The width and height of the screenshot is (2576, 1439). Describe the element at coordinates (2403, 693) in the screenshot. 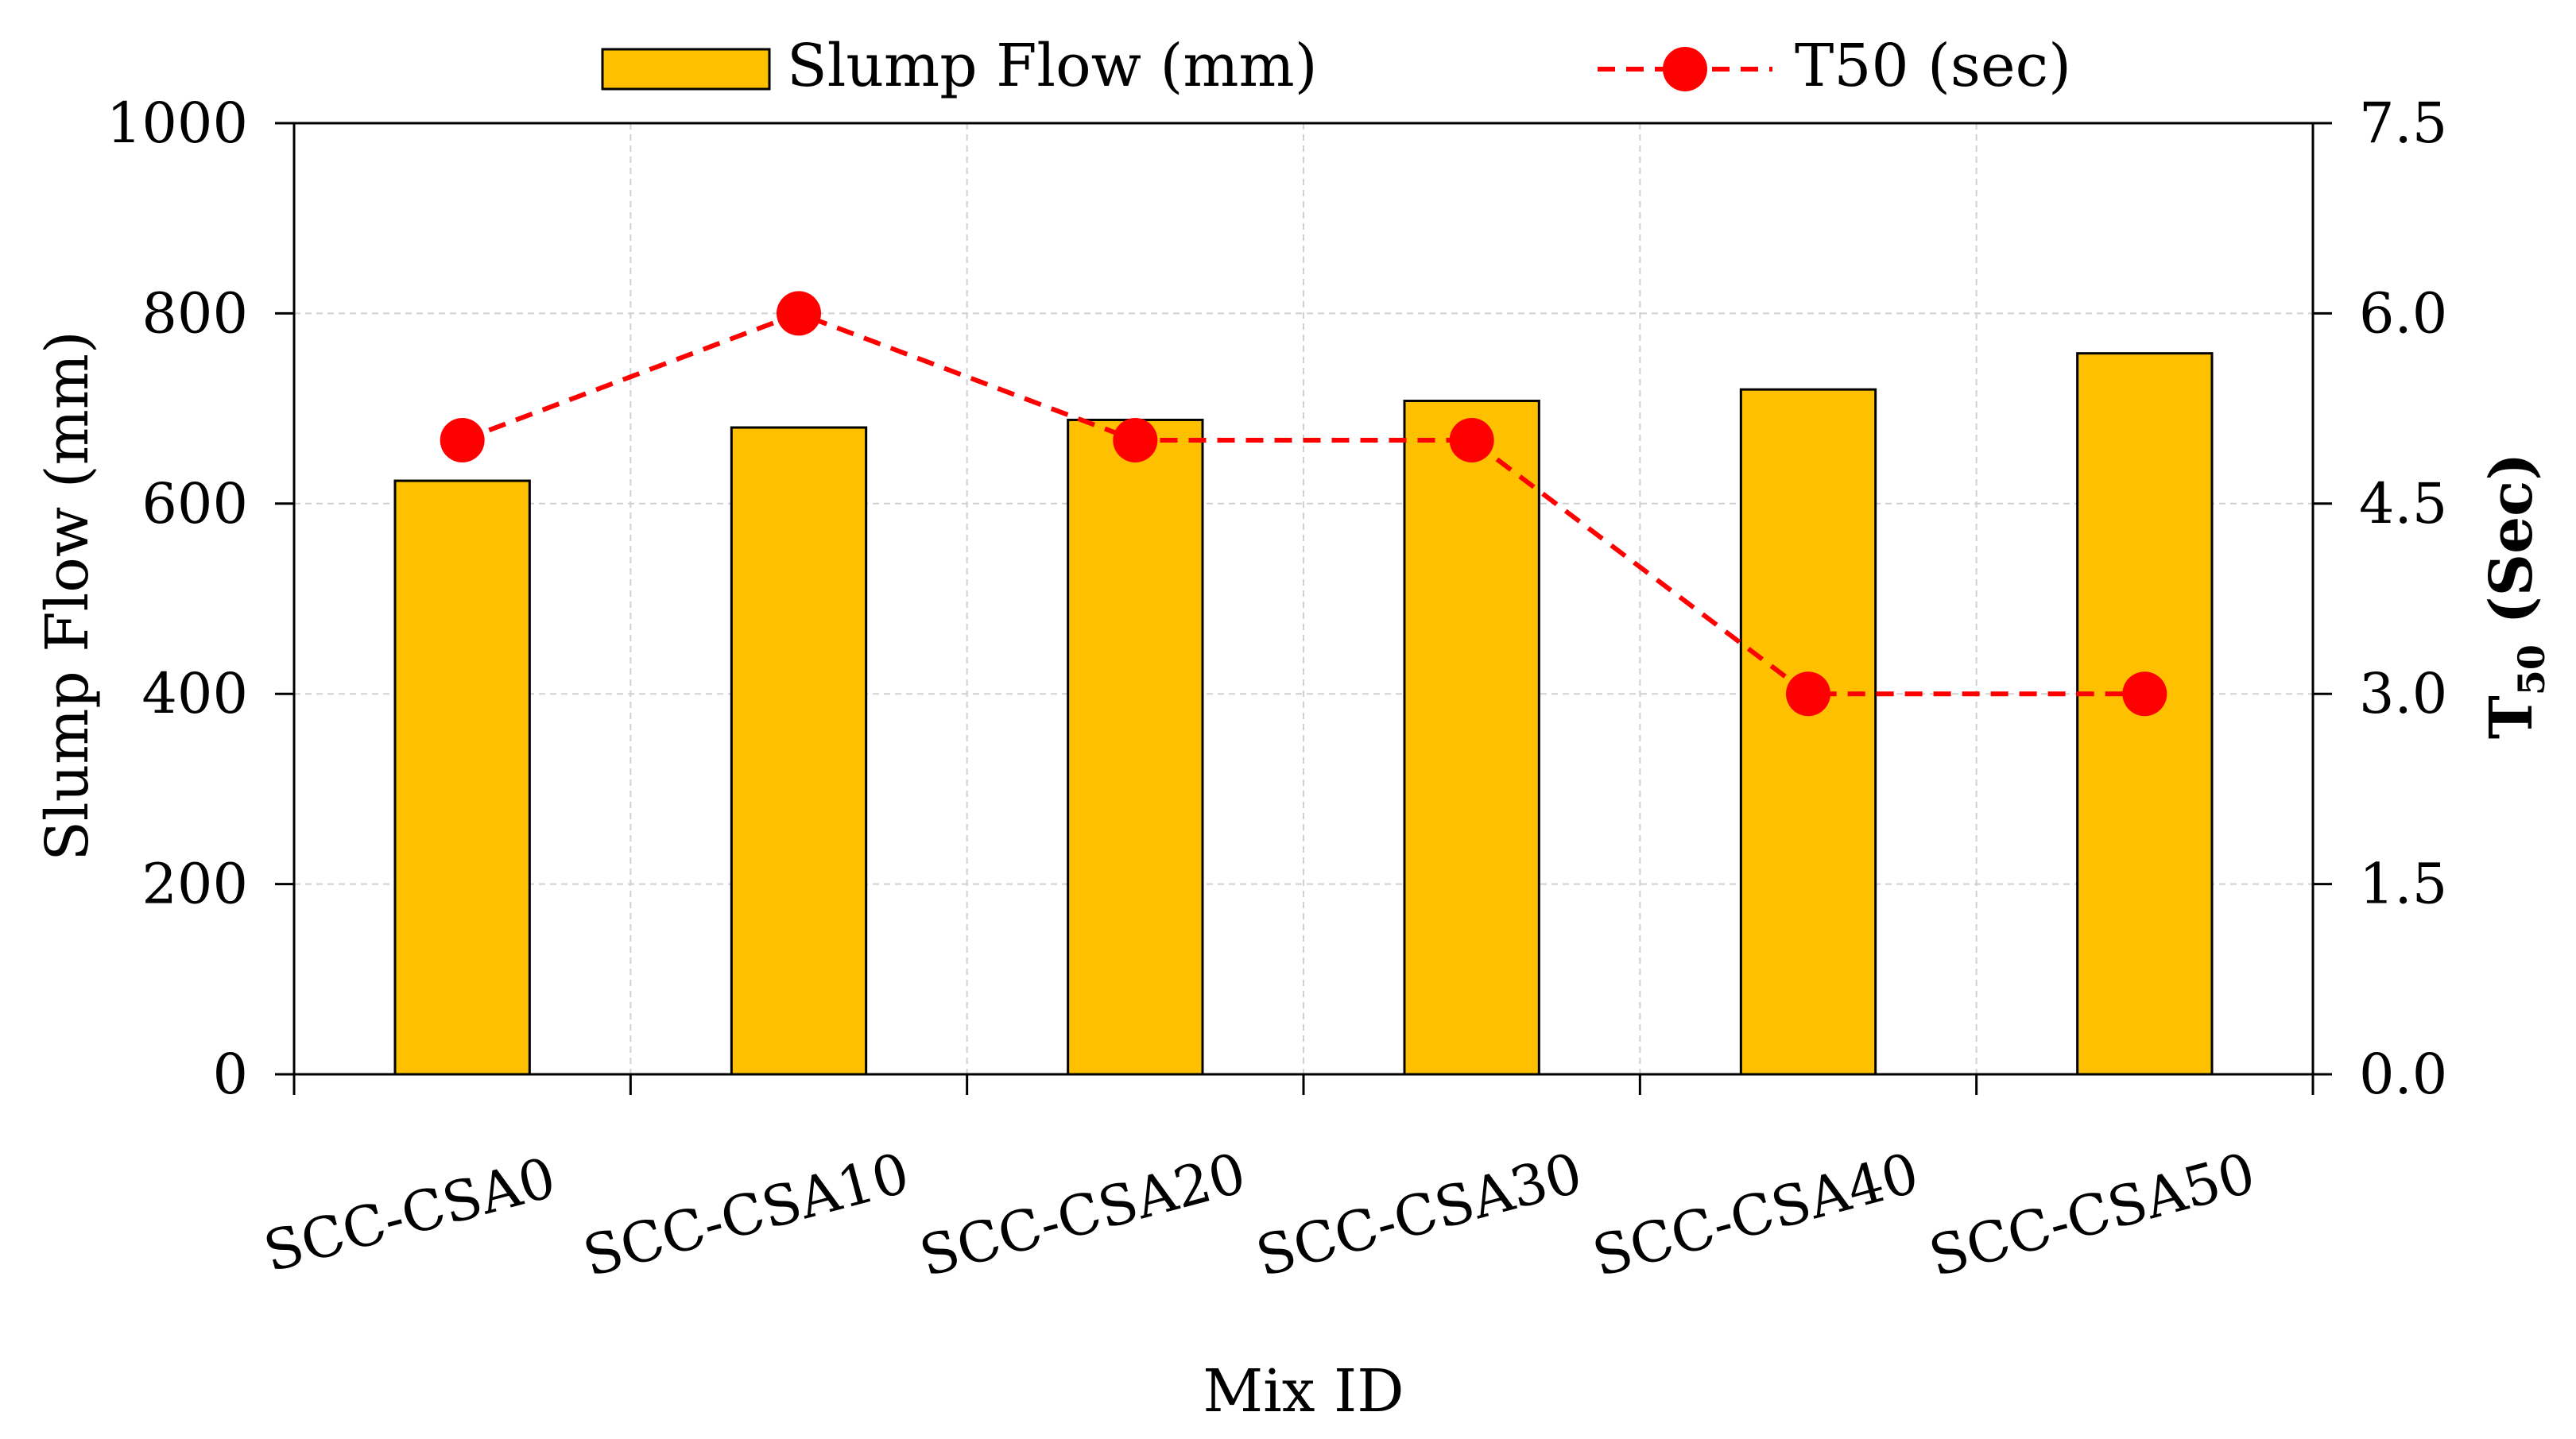

I see `right-tick-label: 3.0` at that location.